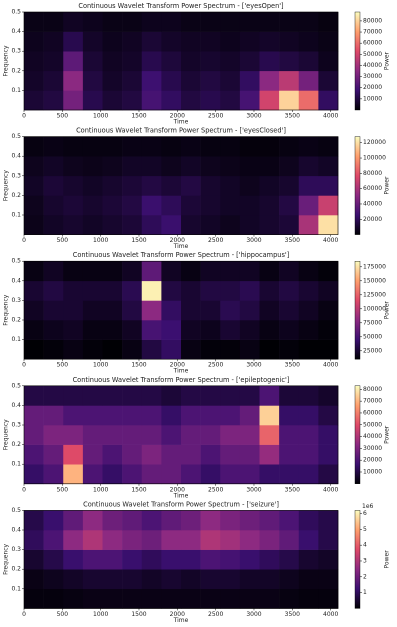 The width and height of the screenshot is (397, 627). Describe the element at coordinates (372, 43) in the screenshot. I see `colorbar-tick-label: 60000` at that location.